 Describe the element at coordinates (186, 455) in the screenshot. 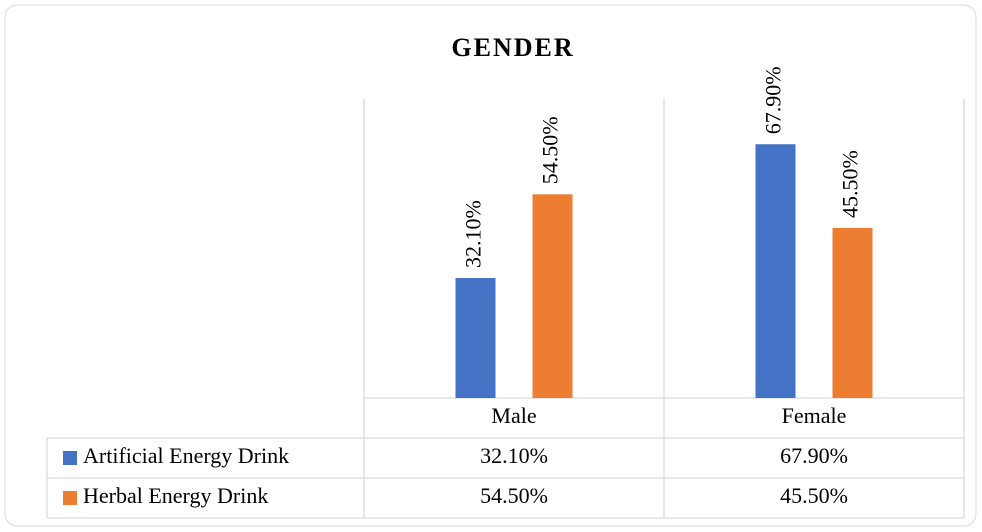

I see `legend-label: Artificial Energy Drink` at that location.